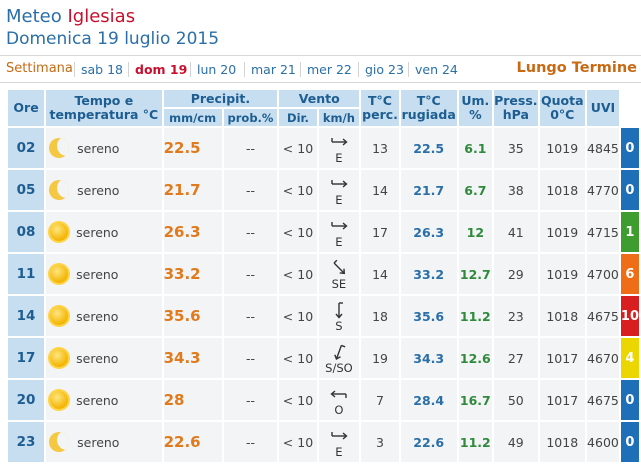 The width and height of the screenshot is (641, 464). Describe the element at coordinates (381, 69) in the screenshot. I see `day-tab-gio-23: gio 23` at that location.